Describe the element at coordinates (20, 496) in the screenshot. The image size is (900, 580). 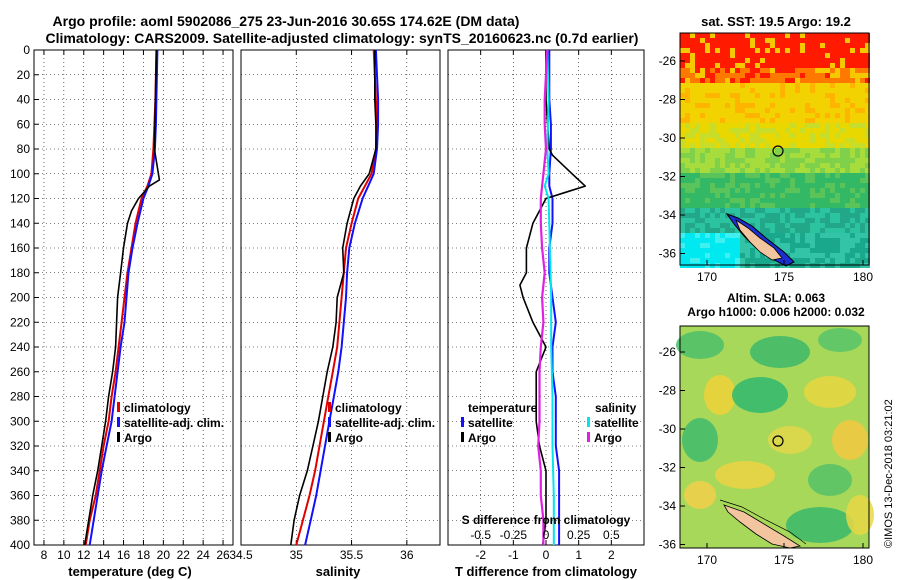
I see `y-tick-label: 360` at that location.